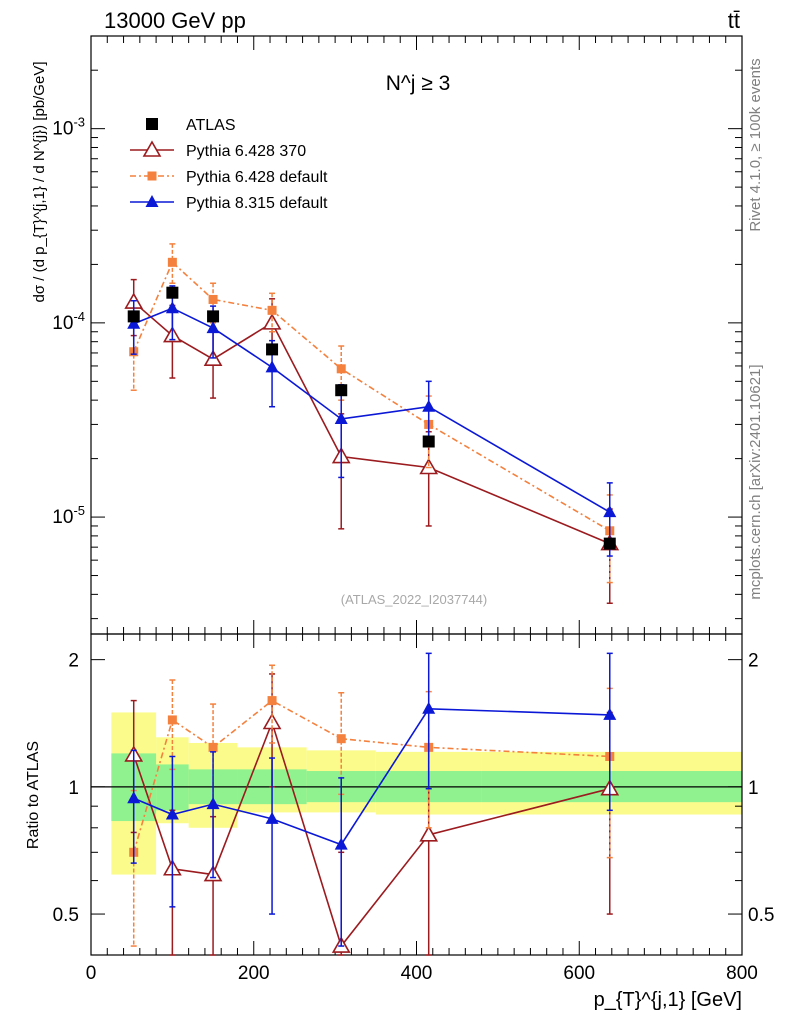 This screenshot has height=1024, width=786. Describe the element at coordinates (79, 510) in the screenshot. I see `tick-label-exponent: -5` at that location.